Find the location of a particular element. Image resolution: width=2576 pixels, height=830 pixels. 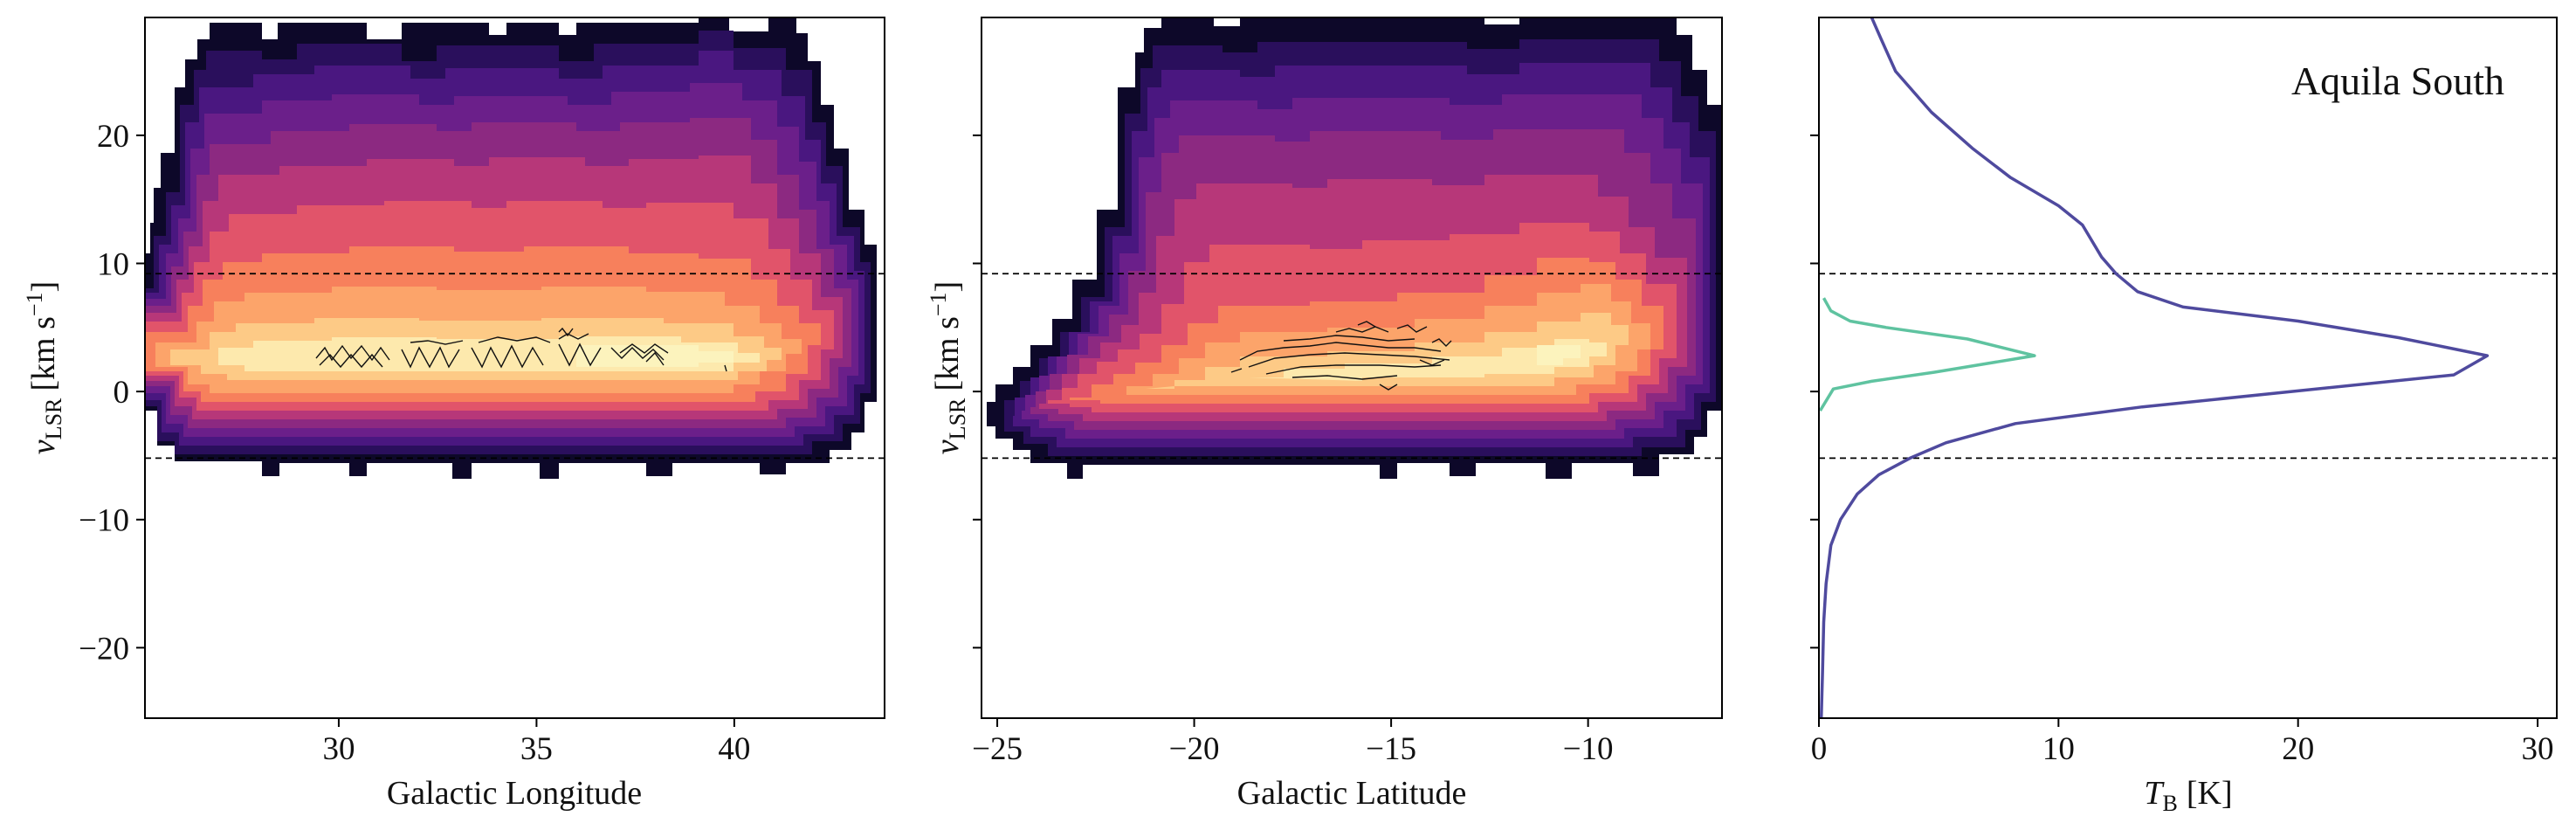

x-tick-label: −20 is located at coordinates (1194, 749).